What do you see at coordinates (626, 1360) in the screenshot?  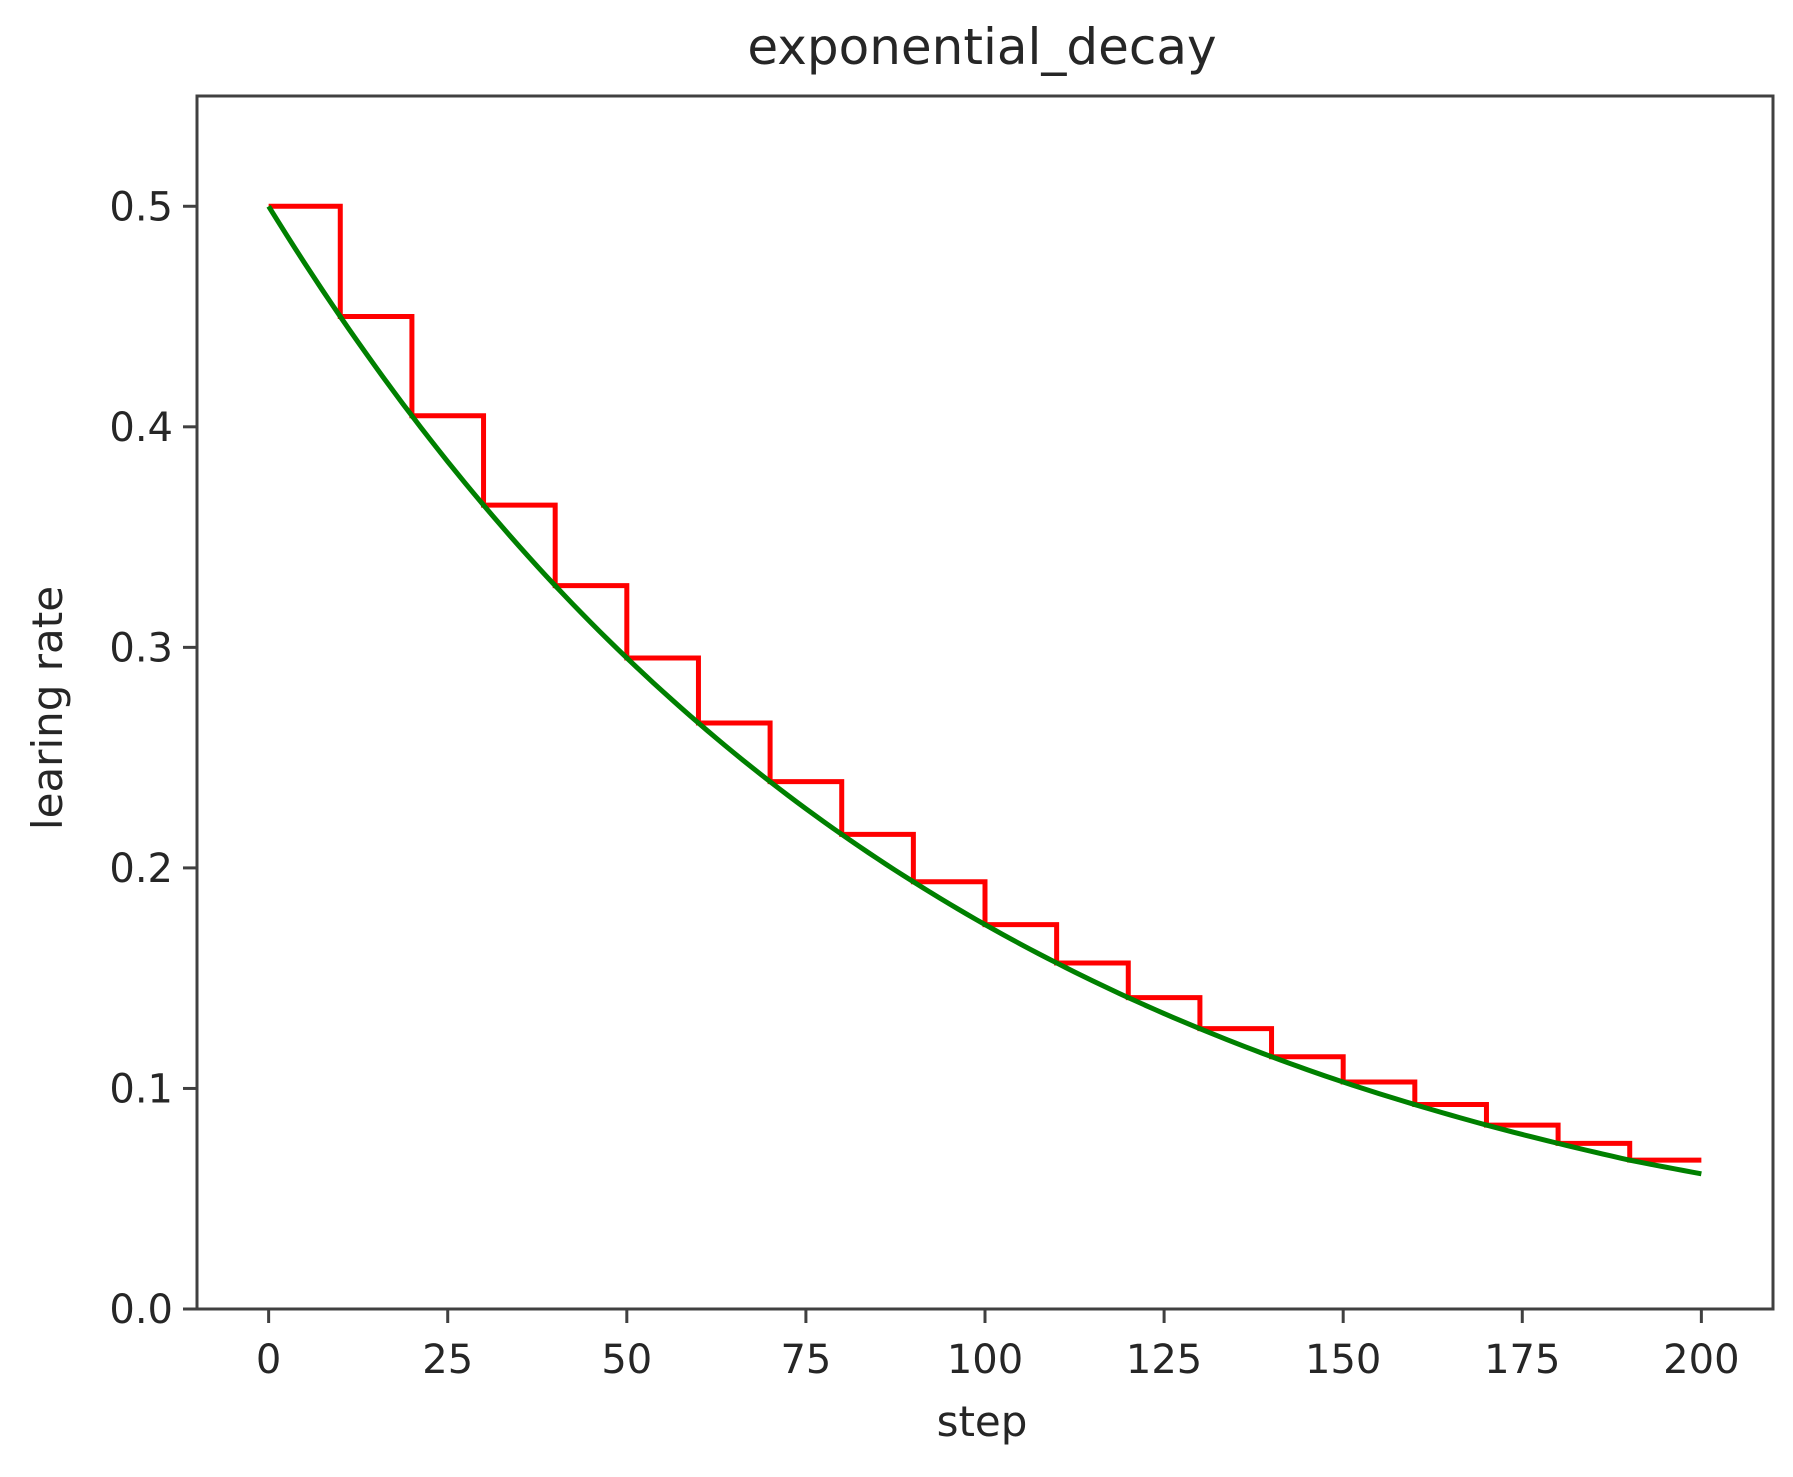 I see `x-tick-label: 50` at bounding box center [626, 1360].